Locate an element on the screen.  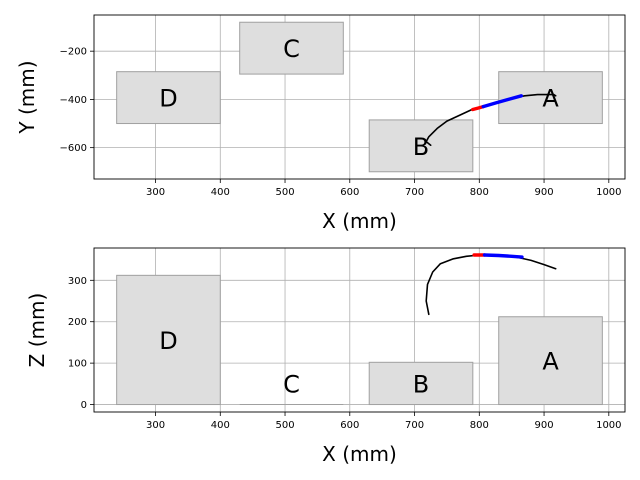
box-a is located at coordinates (550, 361).